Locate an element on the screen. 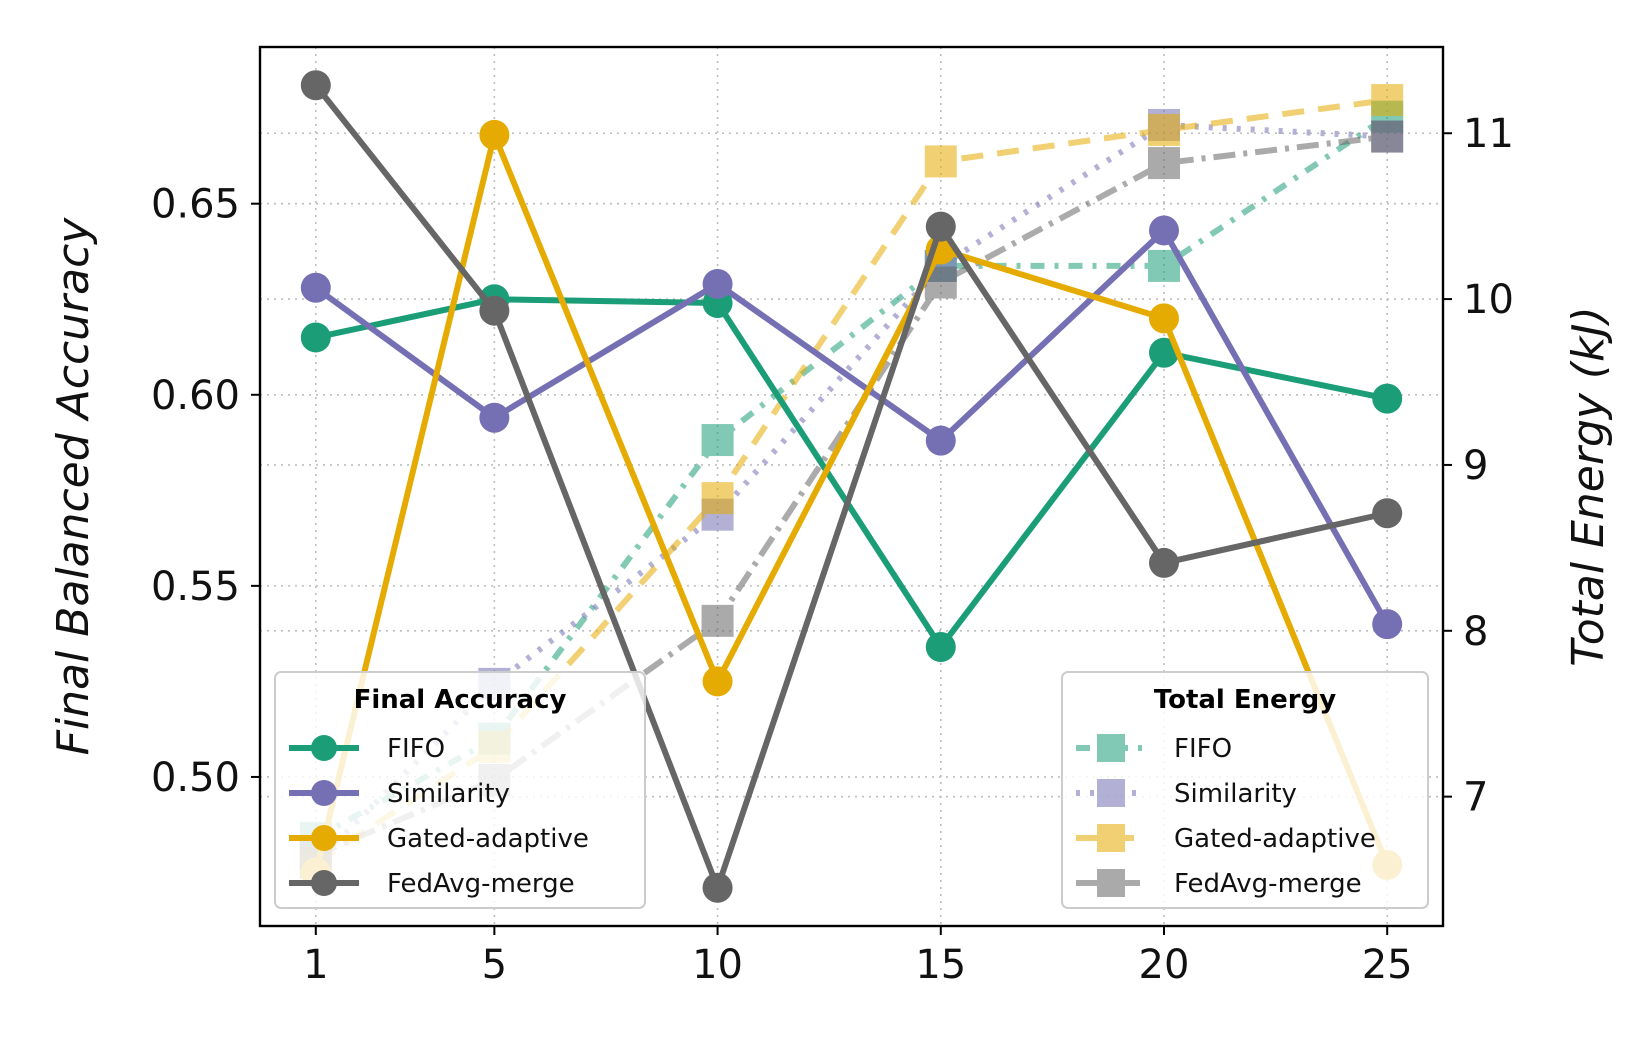 The image size is (1650, 1050). y-right-tick-label: 10 is located at coordinates (1488, 300).